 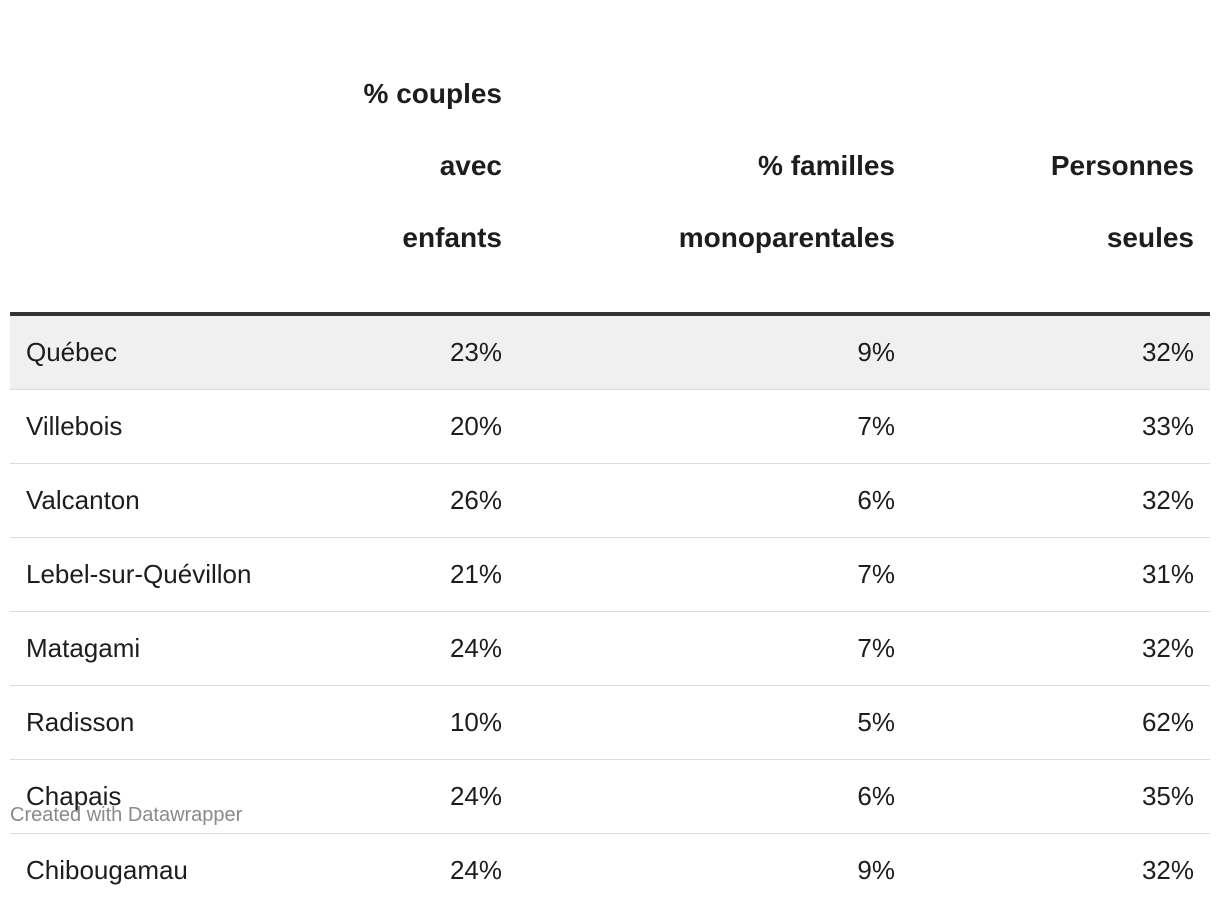 What do you see at coordinates (135, 177) in the screenshot?
I see `header-name` at bounding box center [135, 177].